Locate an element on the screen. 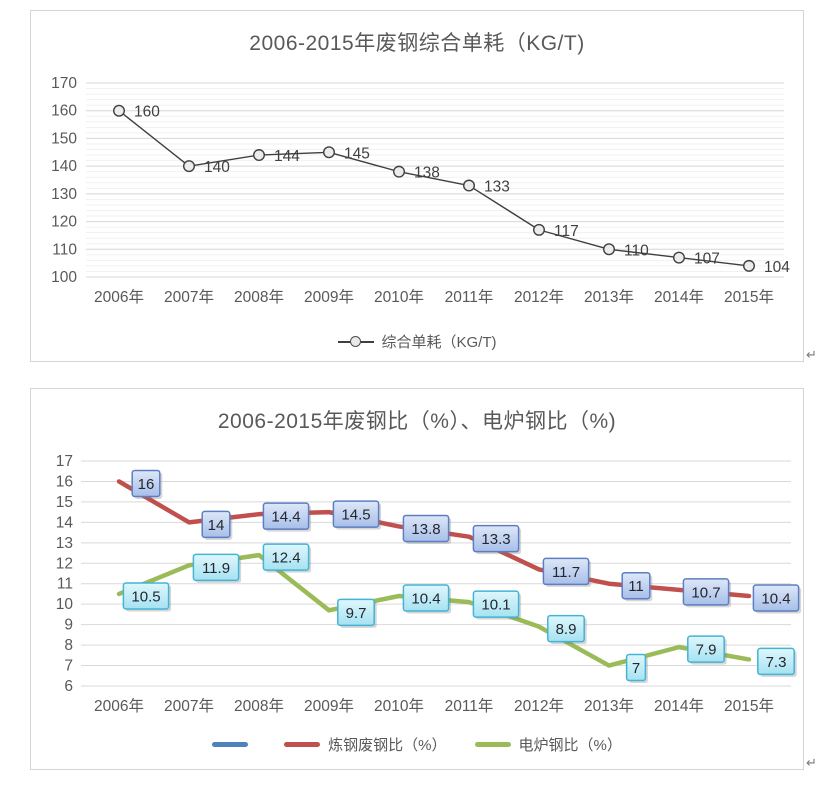 The width and height of the screenshot is (829, 797). data-label: 8.9 is located at coordinates (566, 629).